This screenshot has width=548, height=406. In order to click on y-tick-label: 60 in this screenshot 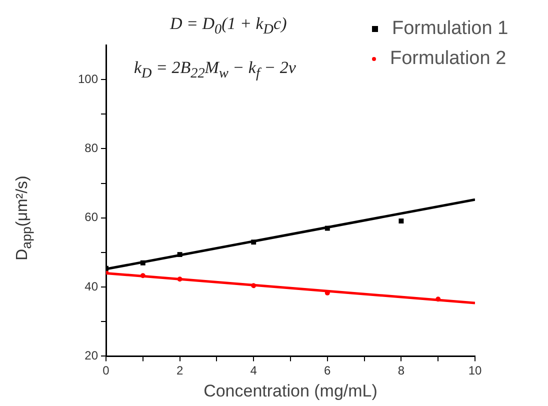, I will do `click(91, 217)`.